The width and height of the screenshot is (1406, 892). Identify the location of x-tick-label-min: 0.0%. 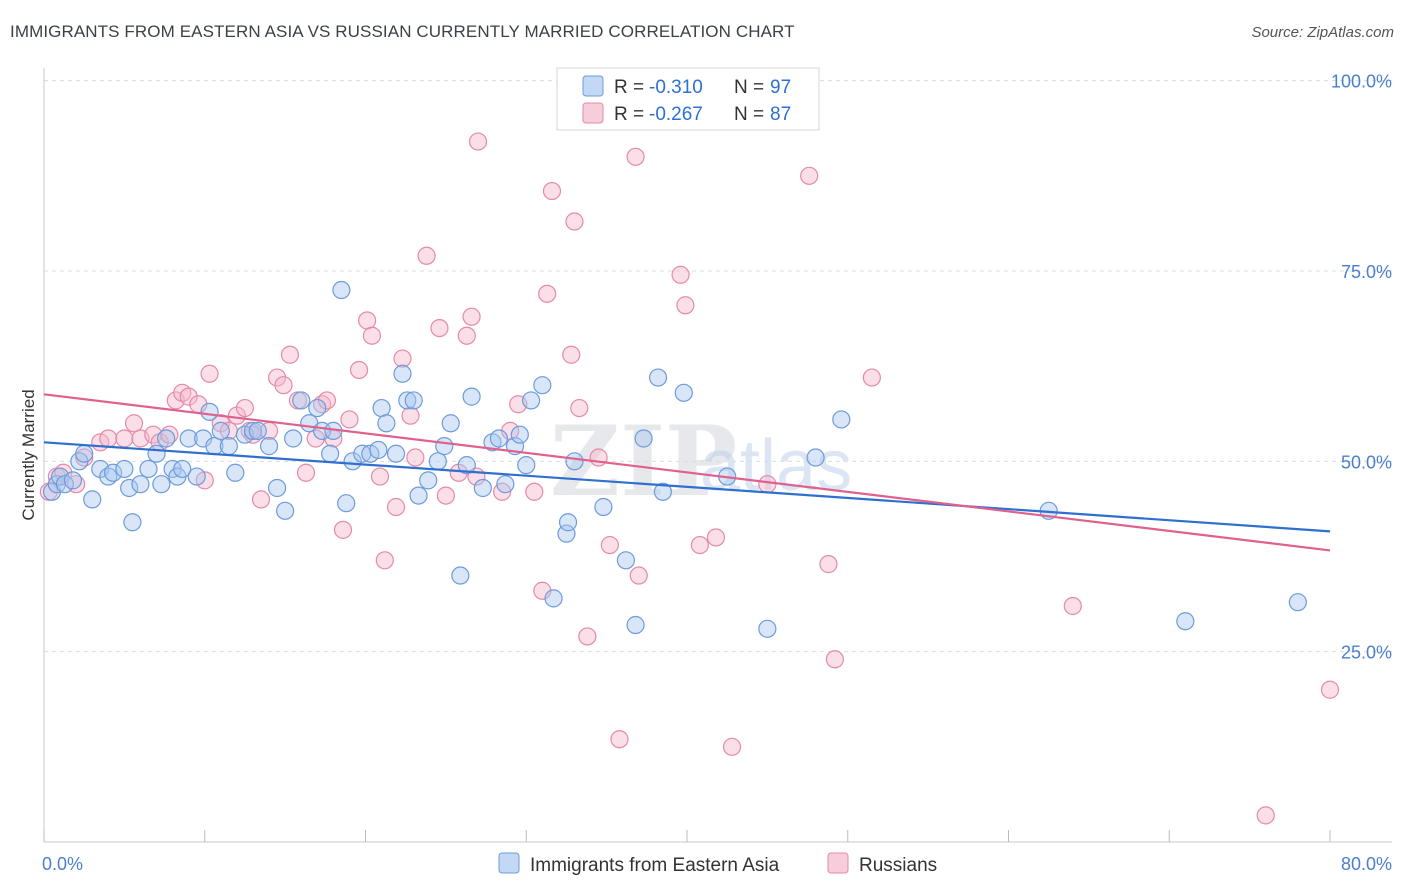
(62, 864).